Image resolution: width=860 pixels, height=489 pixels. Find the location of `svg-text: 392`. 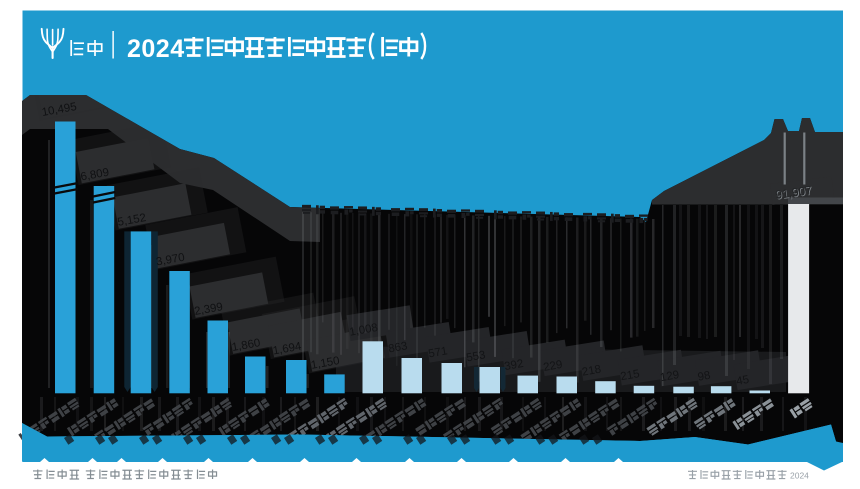

svg-text: 392 is located at coordinates (513, 365).